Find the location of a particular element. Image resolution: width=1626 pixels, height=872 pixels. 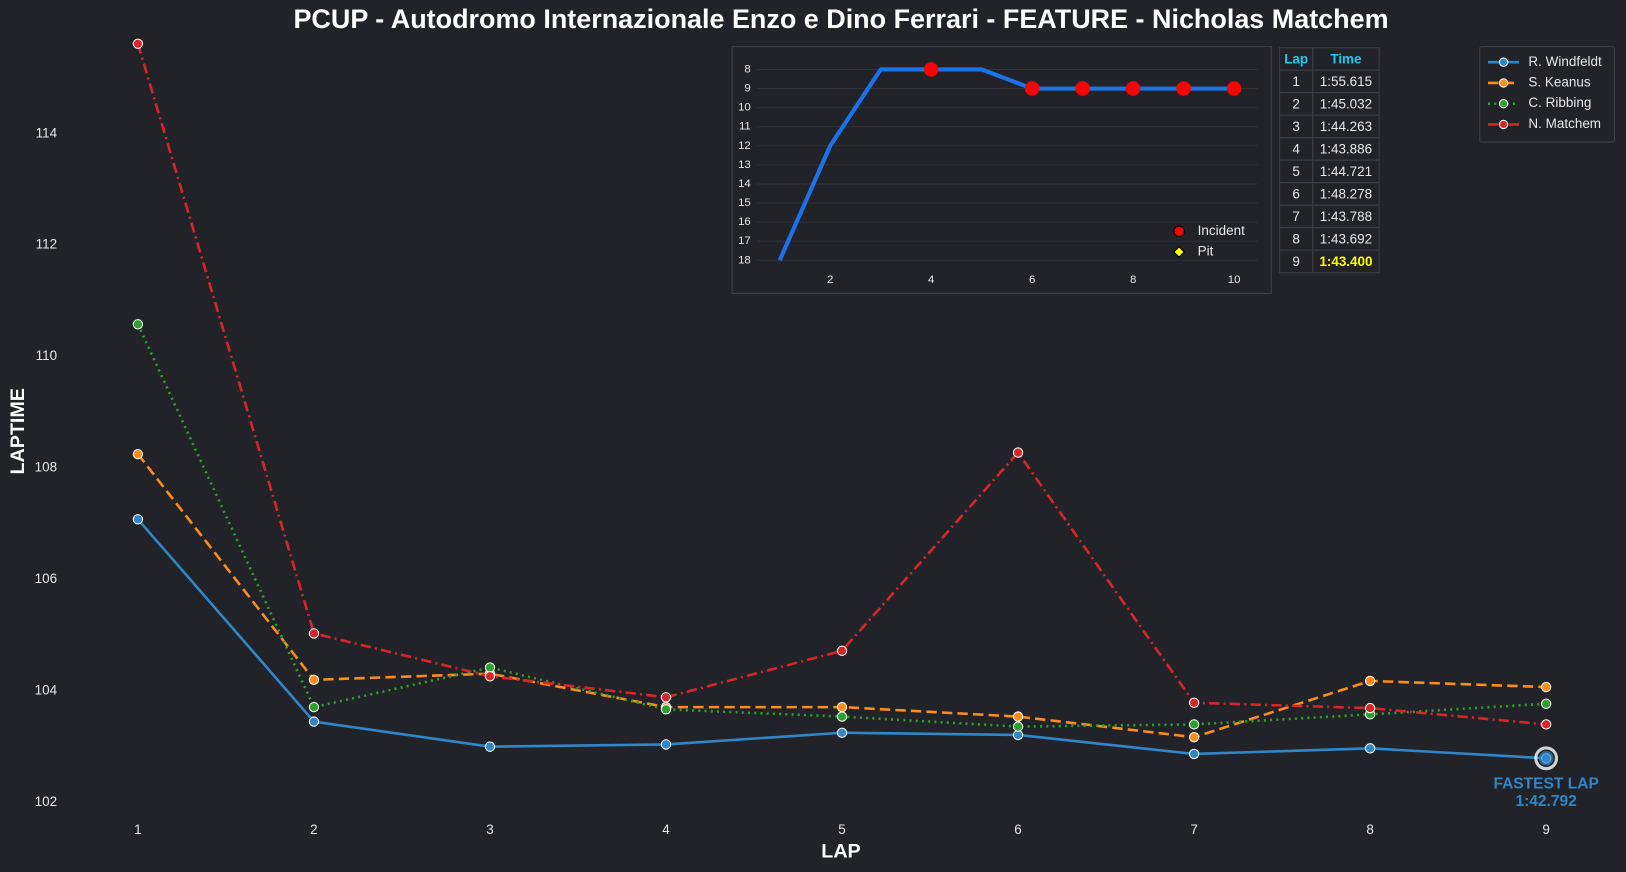

y-tick-label: 17 is located at coordinates (744, 241).